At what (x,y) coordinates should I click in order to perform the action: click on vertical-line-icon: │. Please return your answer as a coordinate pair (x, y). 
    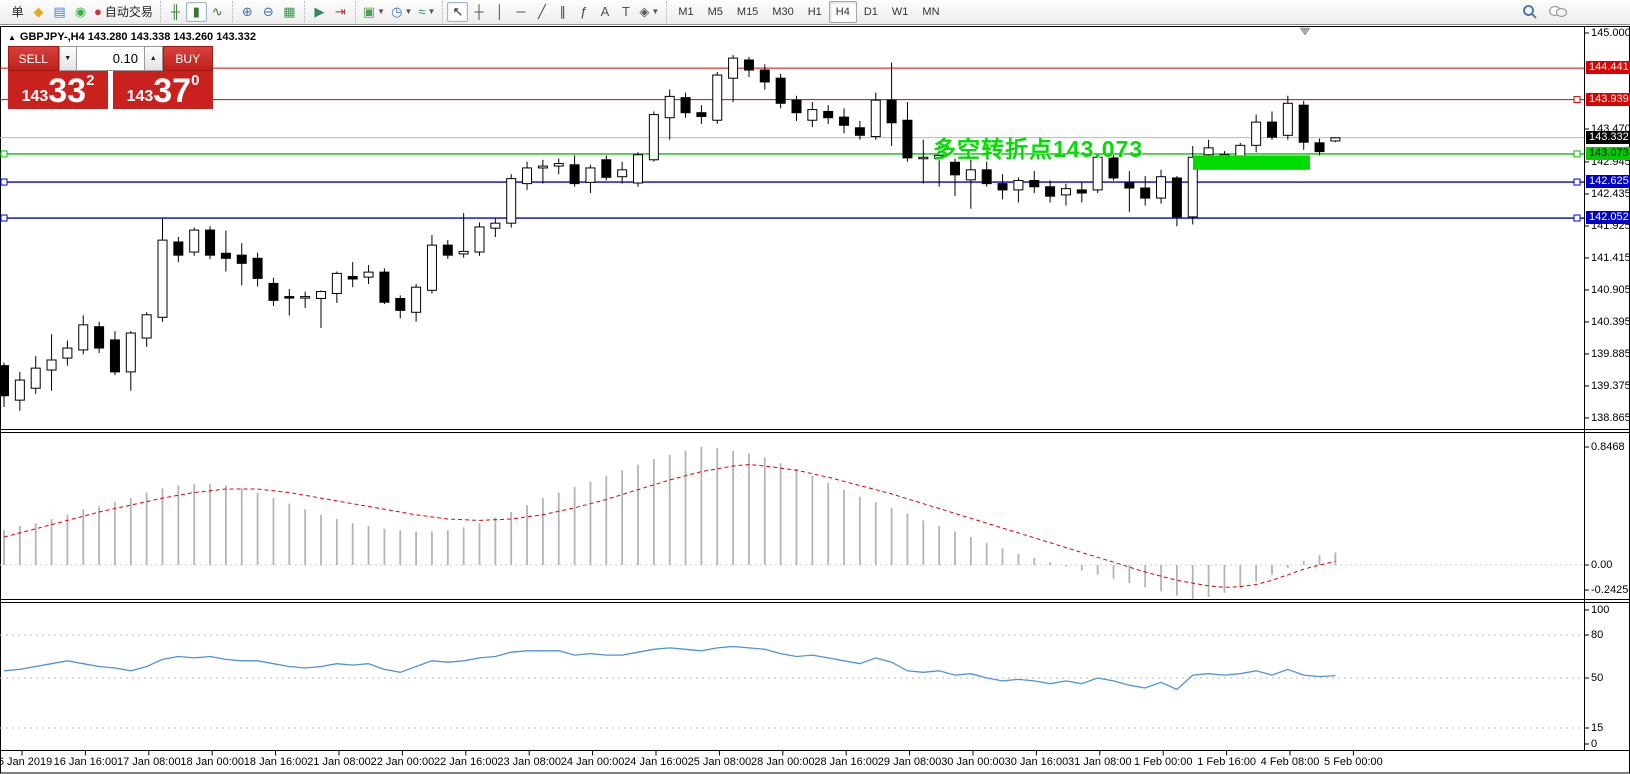
    Looking at the image, I should click on (499, 12).